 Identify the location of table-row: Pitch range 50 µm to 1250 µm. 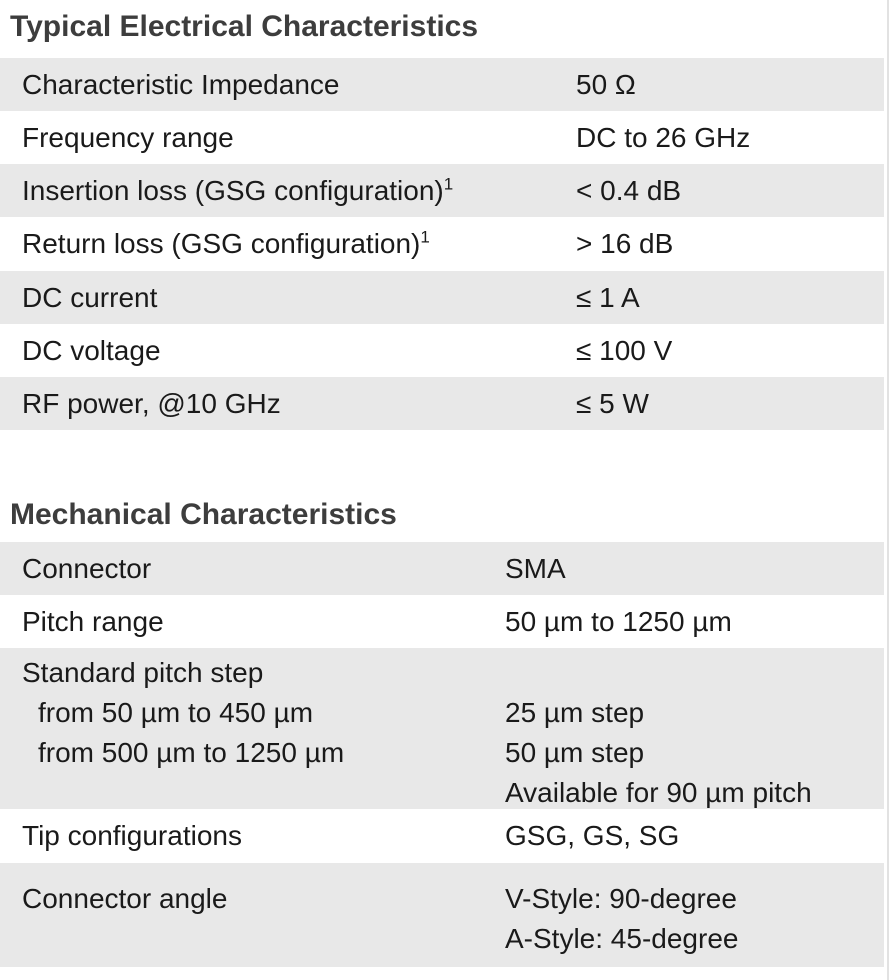
(442, 621).